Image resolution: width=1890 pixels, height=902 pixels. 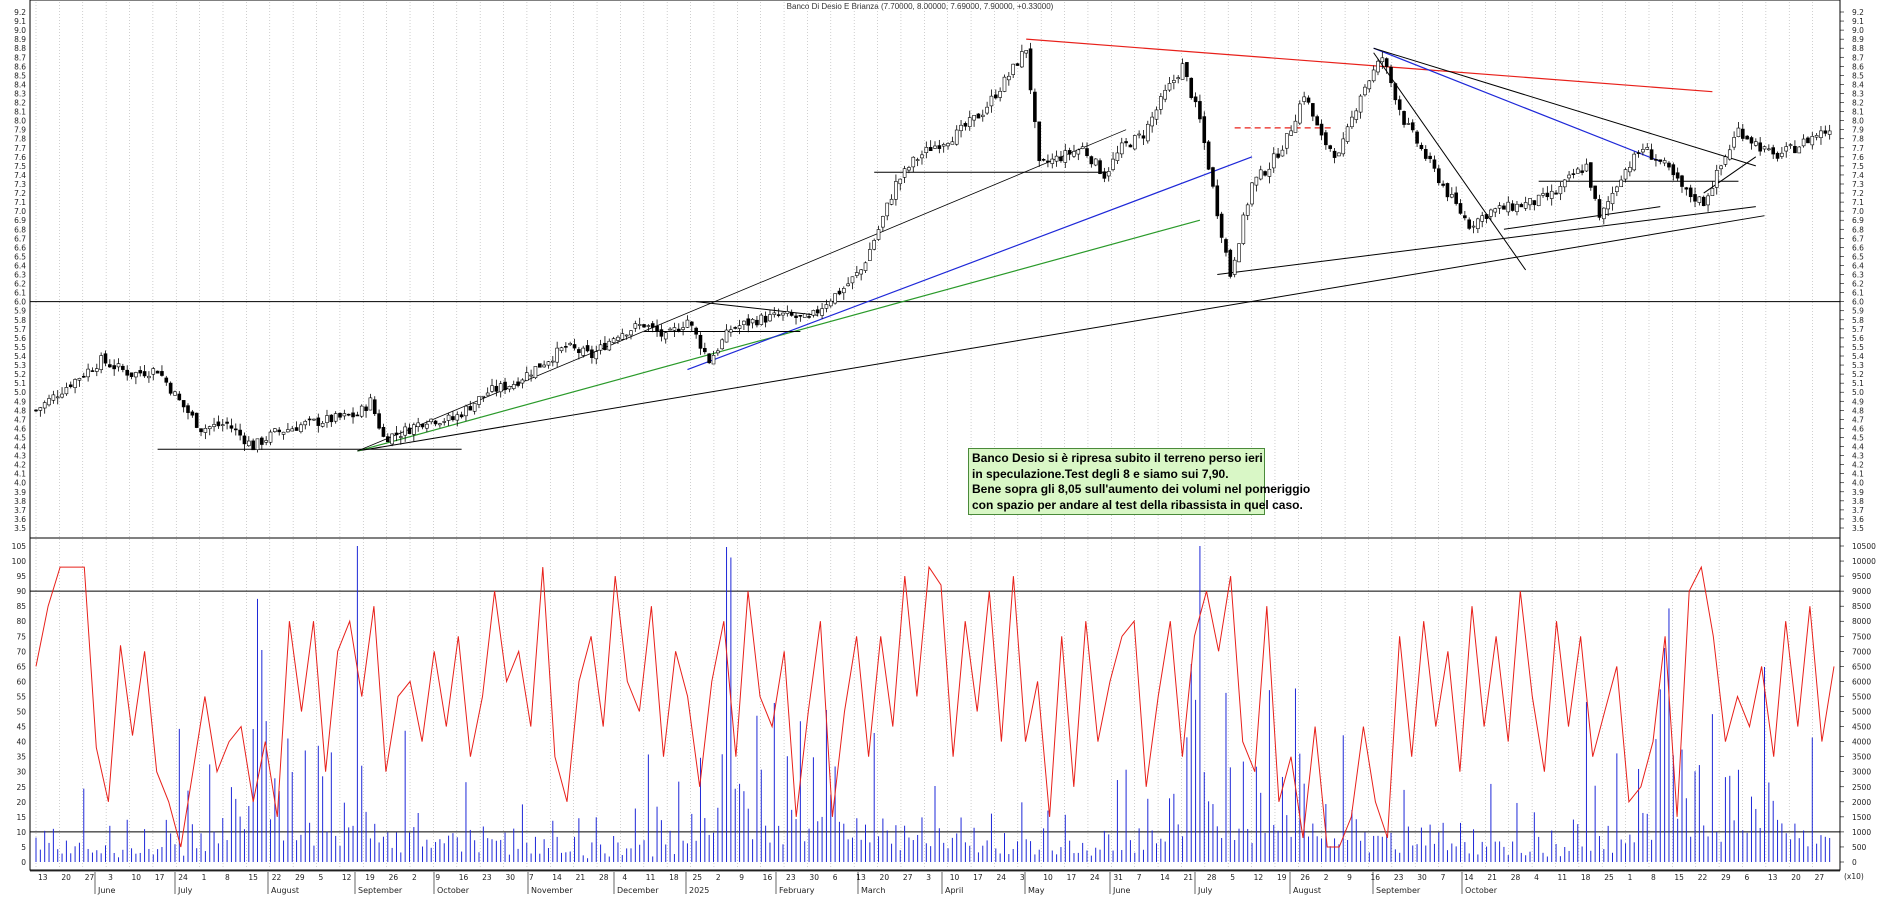 What do you see at coordinates (20, 293) in the screenshot?
I see `price-tick-label: 6.1` at bounding box center [20, 293].